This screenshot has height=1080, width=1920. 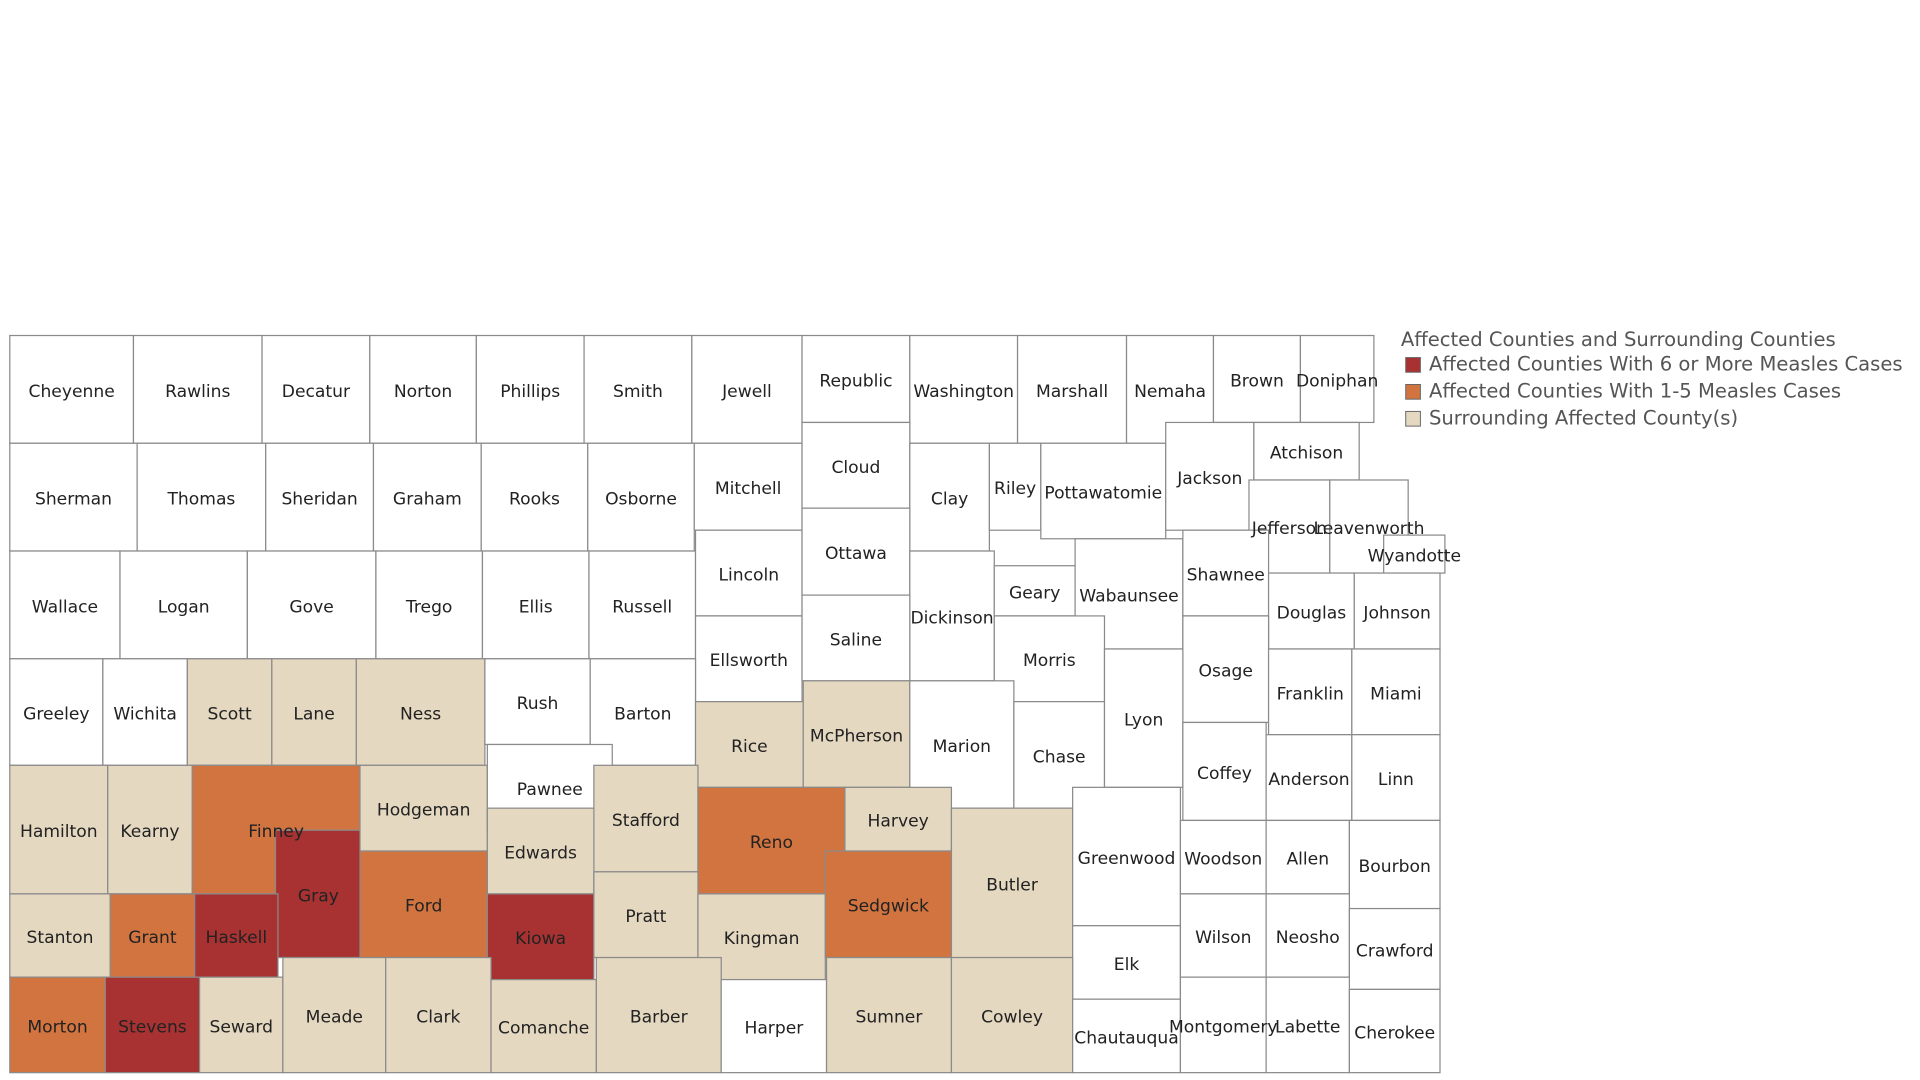 I want to click on county-label: Osage, so click(x=1226, y=672).